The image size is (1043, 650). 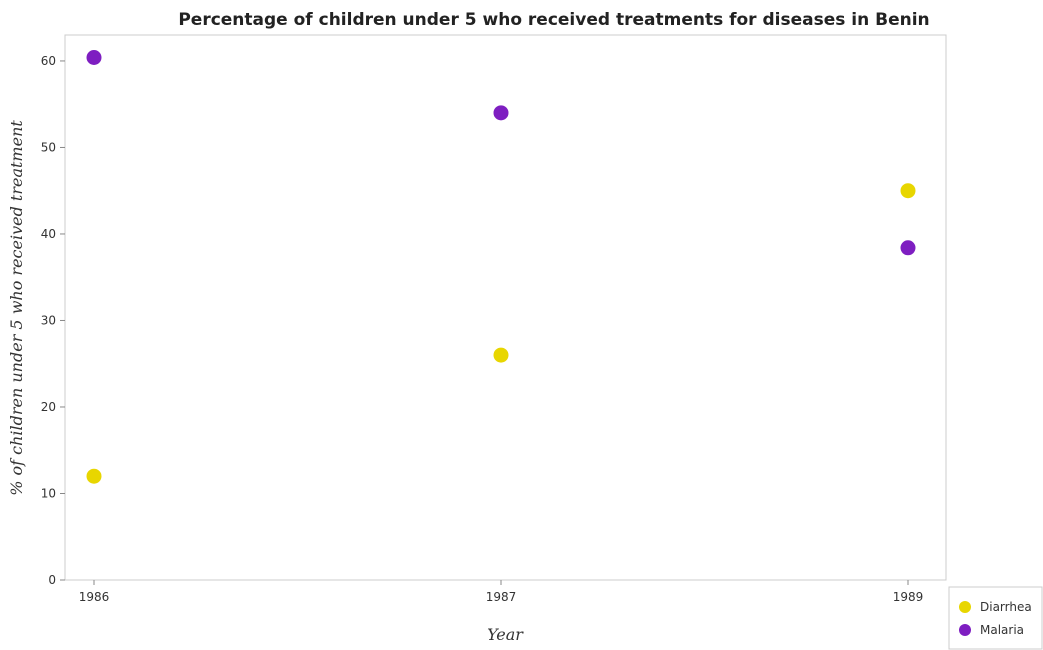 I want to click on malaria-point-1989, so click(x=908, y=248).